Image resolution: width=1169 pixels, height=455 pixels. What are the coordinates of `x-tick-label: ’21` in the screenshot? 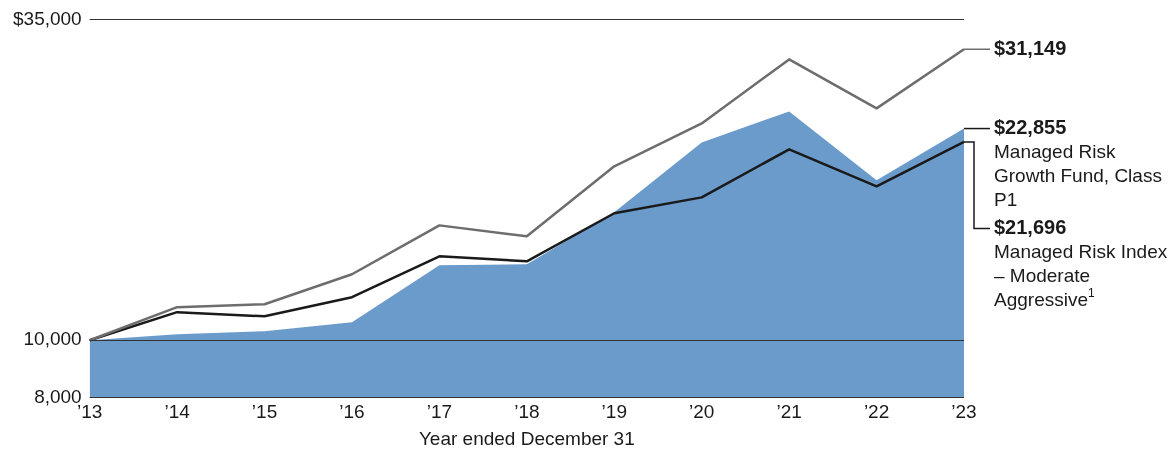 It's located at (789, 412).